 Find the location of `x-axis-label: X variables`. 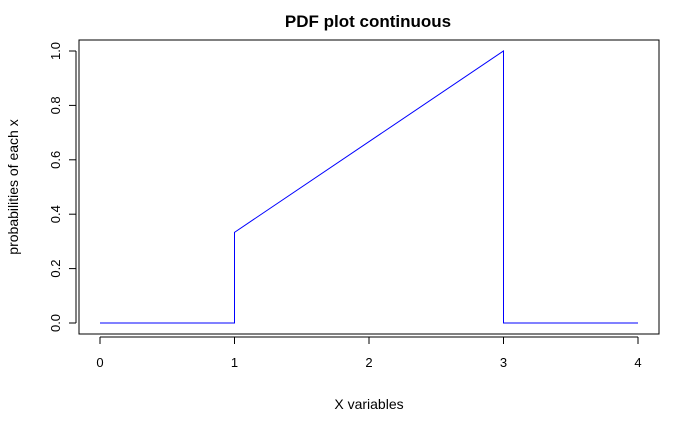

x-axis-label: X variables is located at coordinates (368, 404).